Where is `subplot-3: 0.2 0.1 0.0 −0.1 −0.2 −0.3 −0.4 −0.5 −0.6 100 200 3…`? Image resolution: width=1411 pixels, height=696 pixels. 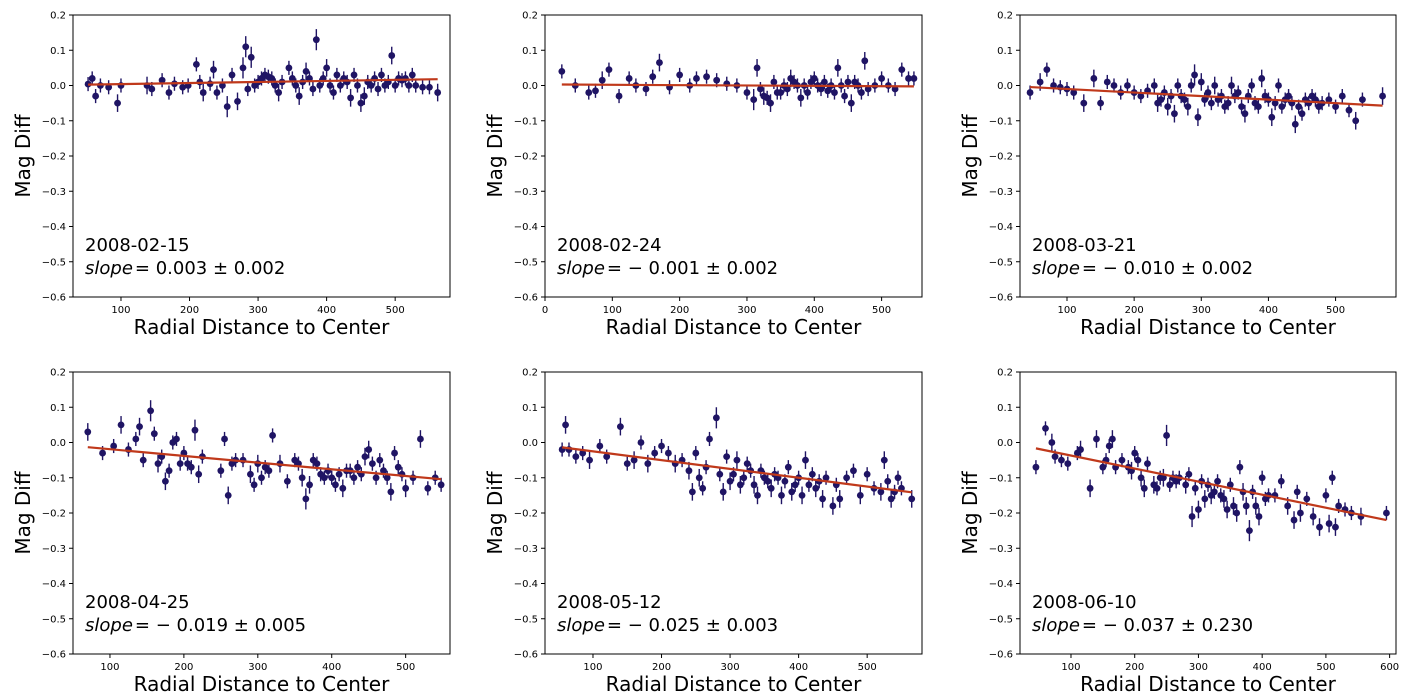 subplot-3: 0.2 0.1 0.0 −0.1 −0.2 −0.3 −0.4 −0.5 −0.6 100 200 3… is located at coordinates (1177, 175).